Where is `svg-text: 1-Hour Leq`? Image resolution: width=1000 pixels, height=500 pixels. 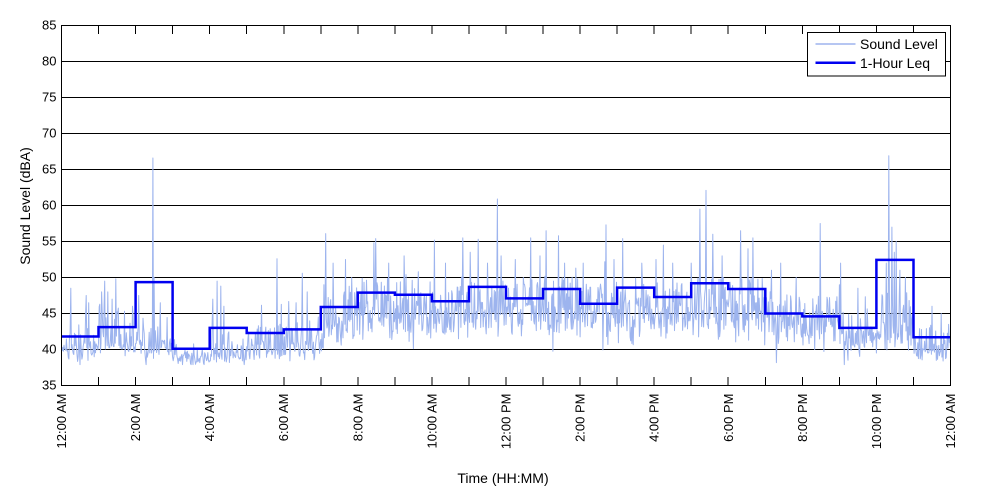
svg-text: 1-Hour Leq is located at coordinates (895, 63).